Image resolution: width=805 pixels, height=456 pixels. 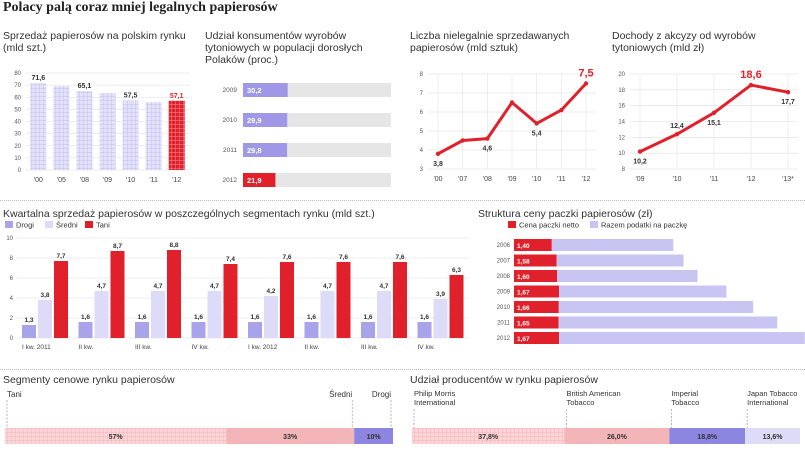 I want to click on data-label: 10,2, so click(x=640, y=162).